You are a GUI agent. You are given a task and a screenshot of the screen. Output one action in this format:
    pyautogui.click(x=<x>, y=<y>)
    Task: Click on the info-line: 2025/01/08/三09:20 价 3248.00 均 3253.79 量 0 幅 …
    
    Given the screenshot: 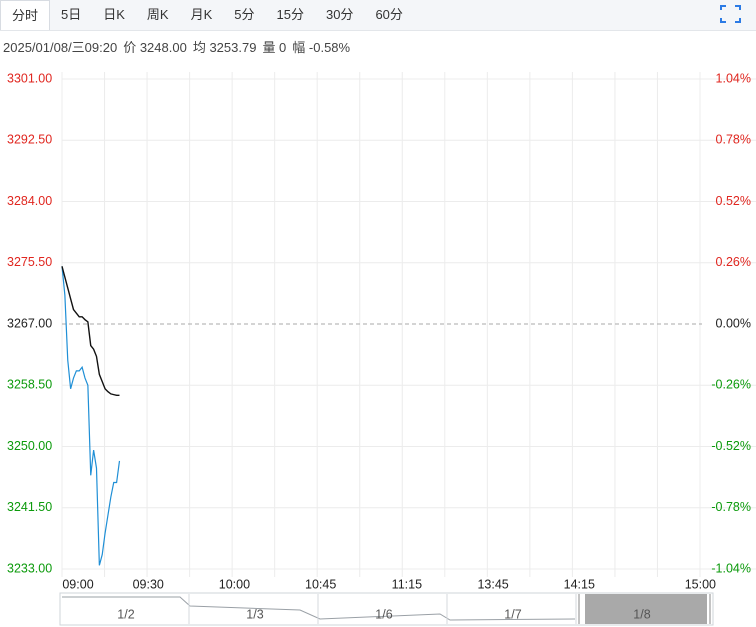 What is the action you would take?
    pyautogui.click(x=179, y=46)
    